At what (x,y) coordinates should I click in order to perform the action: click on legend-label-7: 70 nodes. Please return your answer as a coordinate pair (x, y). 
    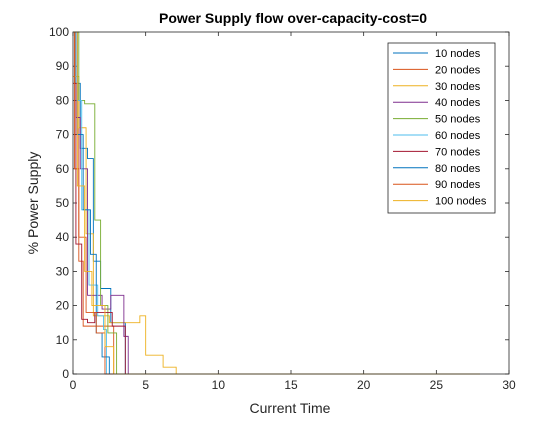
    Looking at the image, I should click on (458, 152).